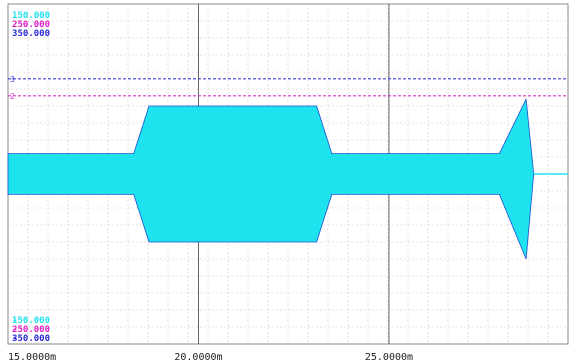 The image size is (576, 363). What do you see at coordinates (14, 330) in the screenshot?
I see `scale-bottom-channel-number: 2` at bounding box center [14, 330].